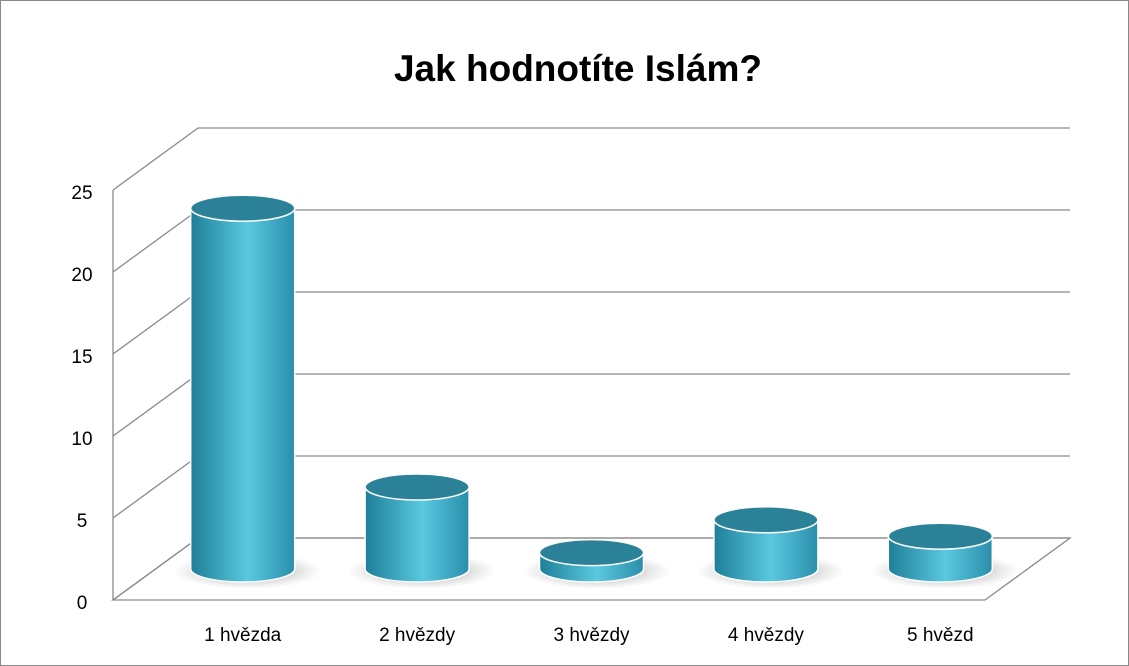 The width and height of the screenshot is (1129, 666). Describe the element at coordinates (82, 521) in the screenshot. I see `y-tick-label: 5` at that location.